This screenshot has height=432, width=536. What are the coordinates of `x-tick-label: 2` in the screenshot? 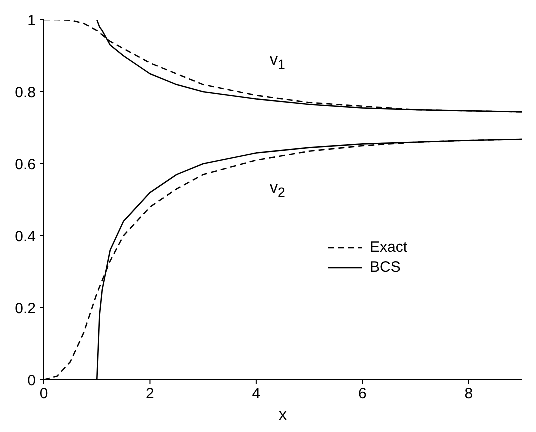 It's located at (150, 394).